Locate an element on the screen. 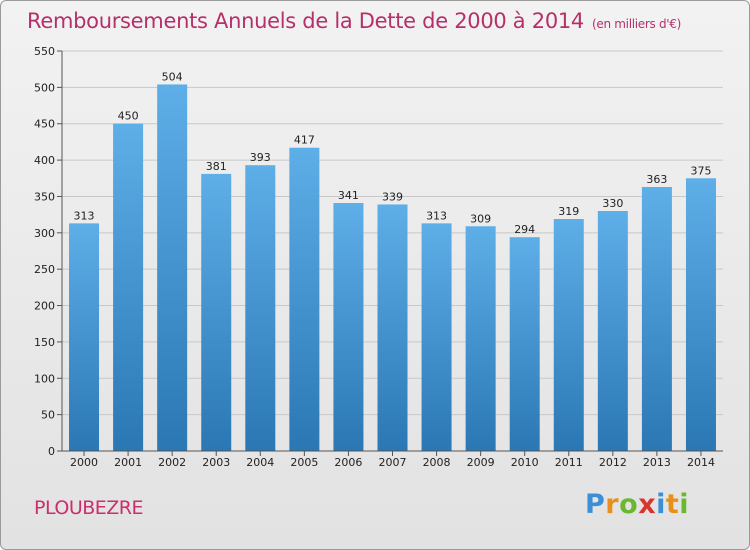 Image resolution: width=750 pixels, height=550 pixels. bar-value-label: 294 is located at coordinates (524, 229).